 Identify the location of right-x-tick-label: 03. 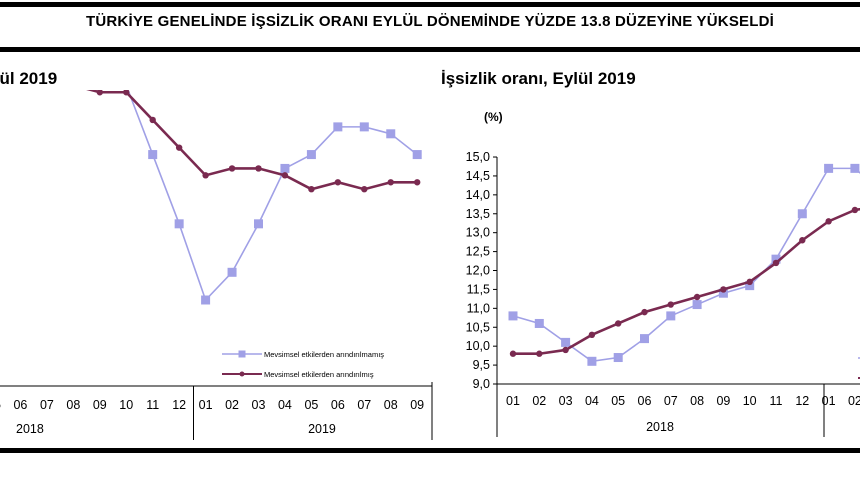
(566, 401).